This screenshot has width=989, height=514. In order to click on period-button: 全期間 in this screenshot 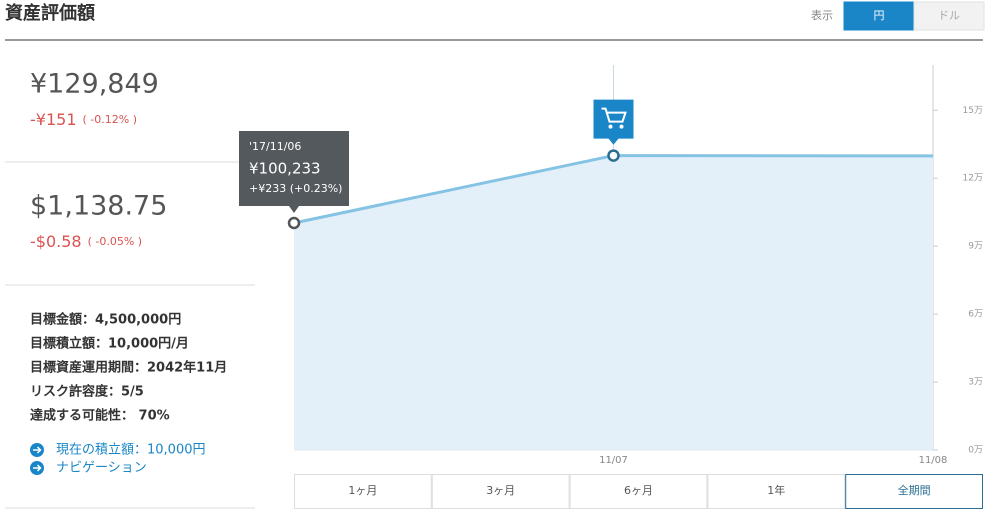, I will do `click(914, 491)`.